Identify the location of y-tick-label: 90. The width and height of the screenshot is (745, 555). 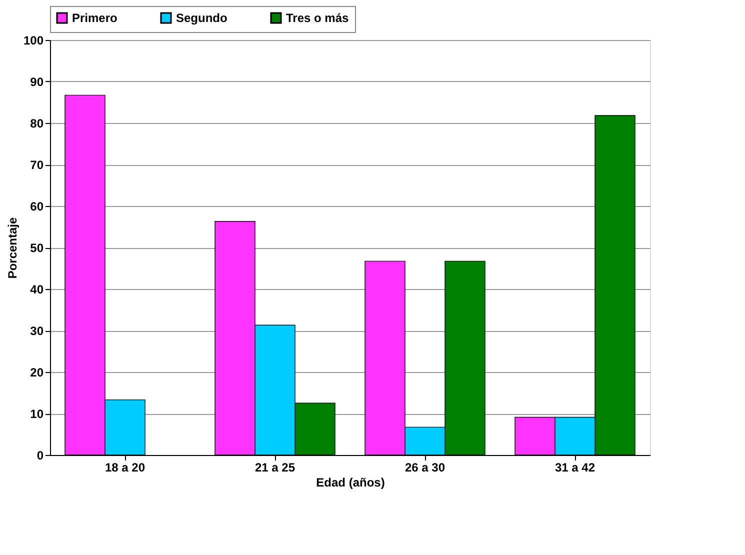
(37, 82).